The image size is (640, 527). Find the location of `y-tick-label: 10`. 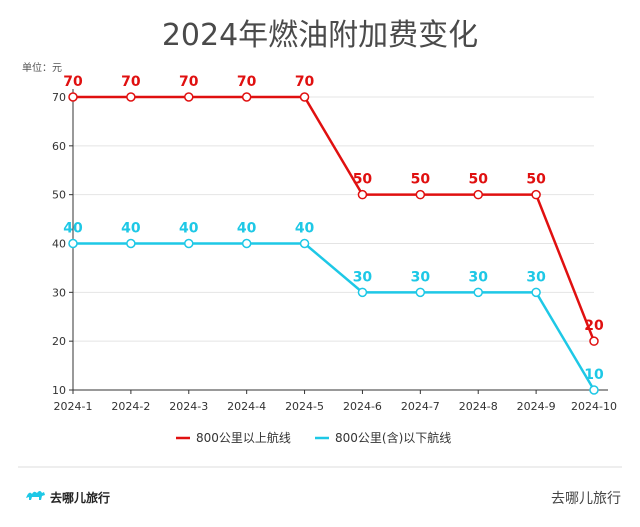

y-tick-label: 10 is located at coordinates (59, 390).